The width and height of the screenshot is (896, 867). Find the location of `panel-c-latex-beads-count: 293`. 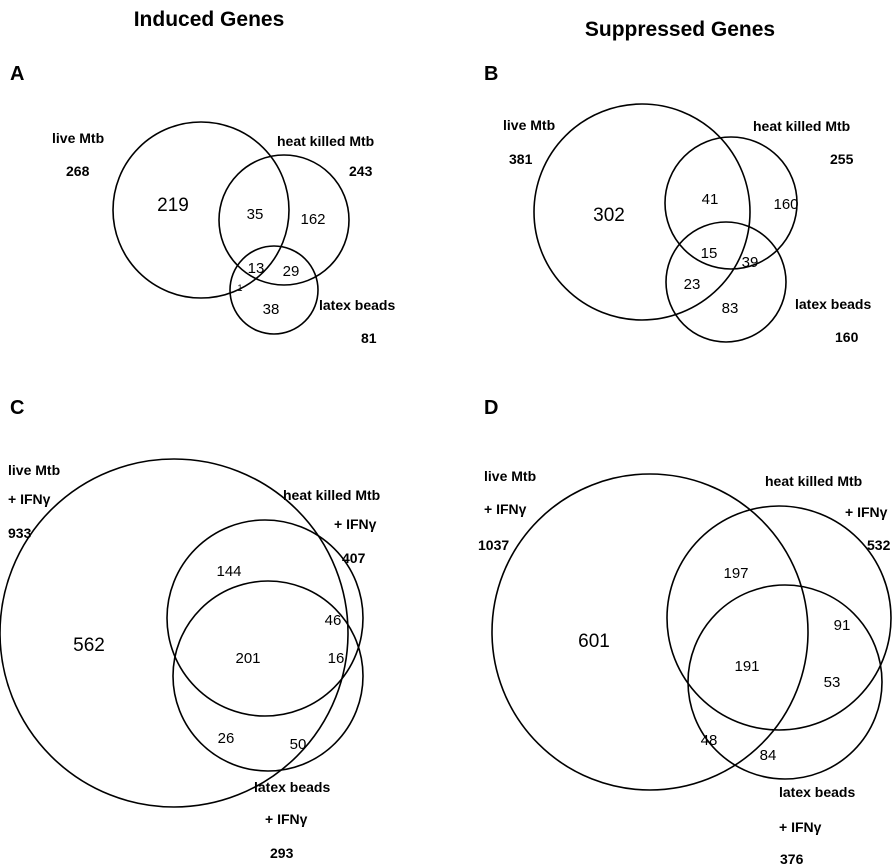

panel-c-latex-beads-count: 293 is located at coordinates (282, 853).